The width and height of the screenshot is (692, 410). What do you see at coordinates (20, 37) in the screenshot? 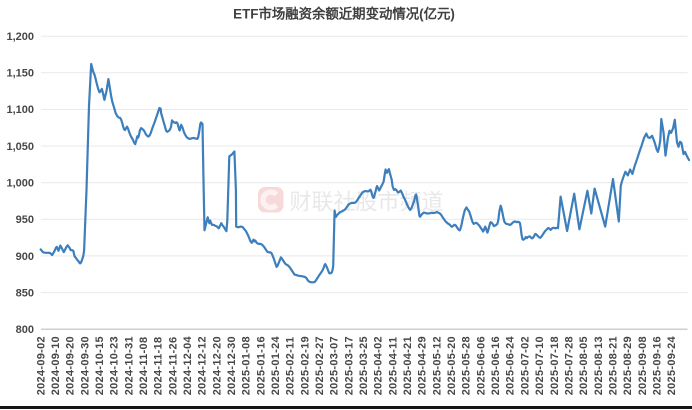
I see `svg-text: 1,200` at bounding box center [20, 37].